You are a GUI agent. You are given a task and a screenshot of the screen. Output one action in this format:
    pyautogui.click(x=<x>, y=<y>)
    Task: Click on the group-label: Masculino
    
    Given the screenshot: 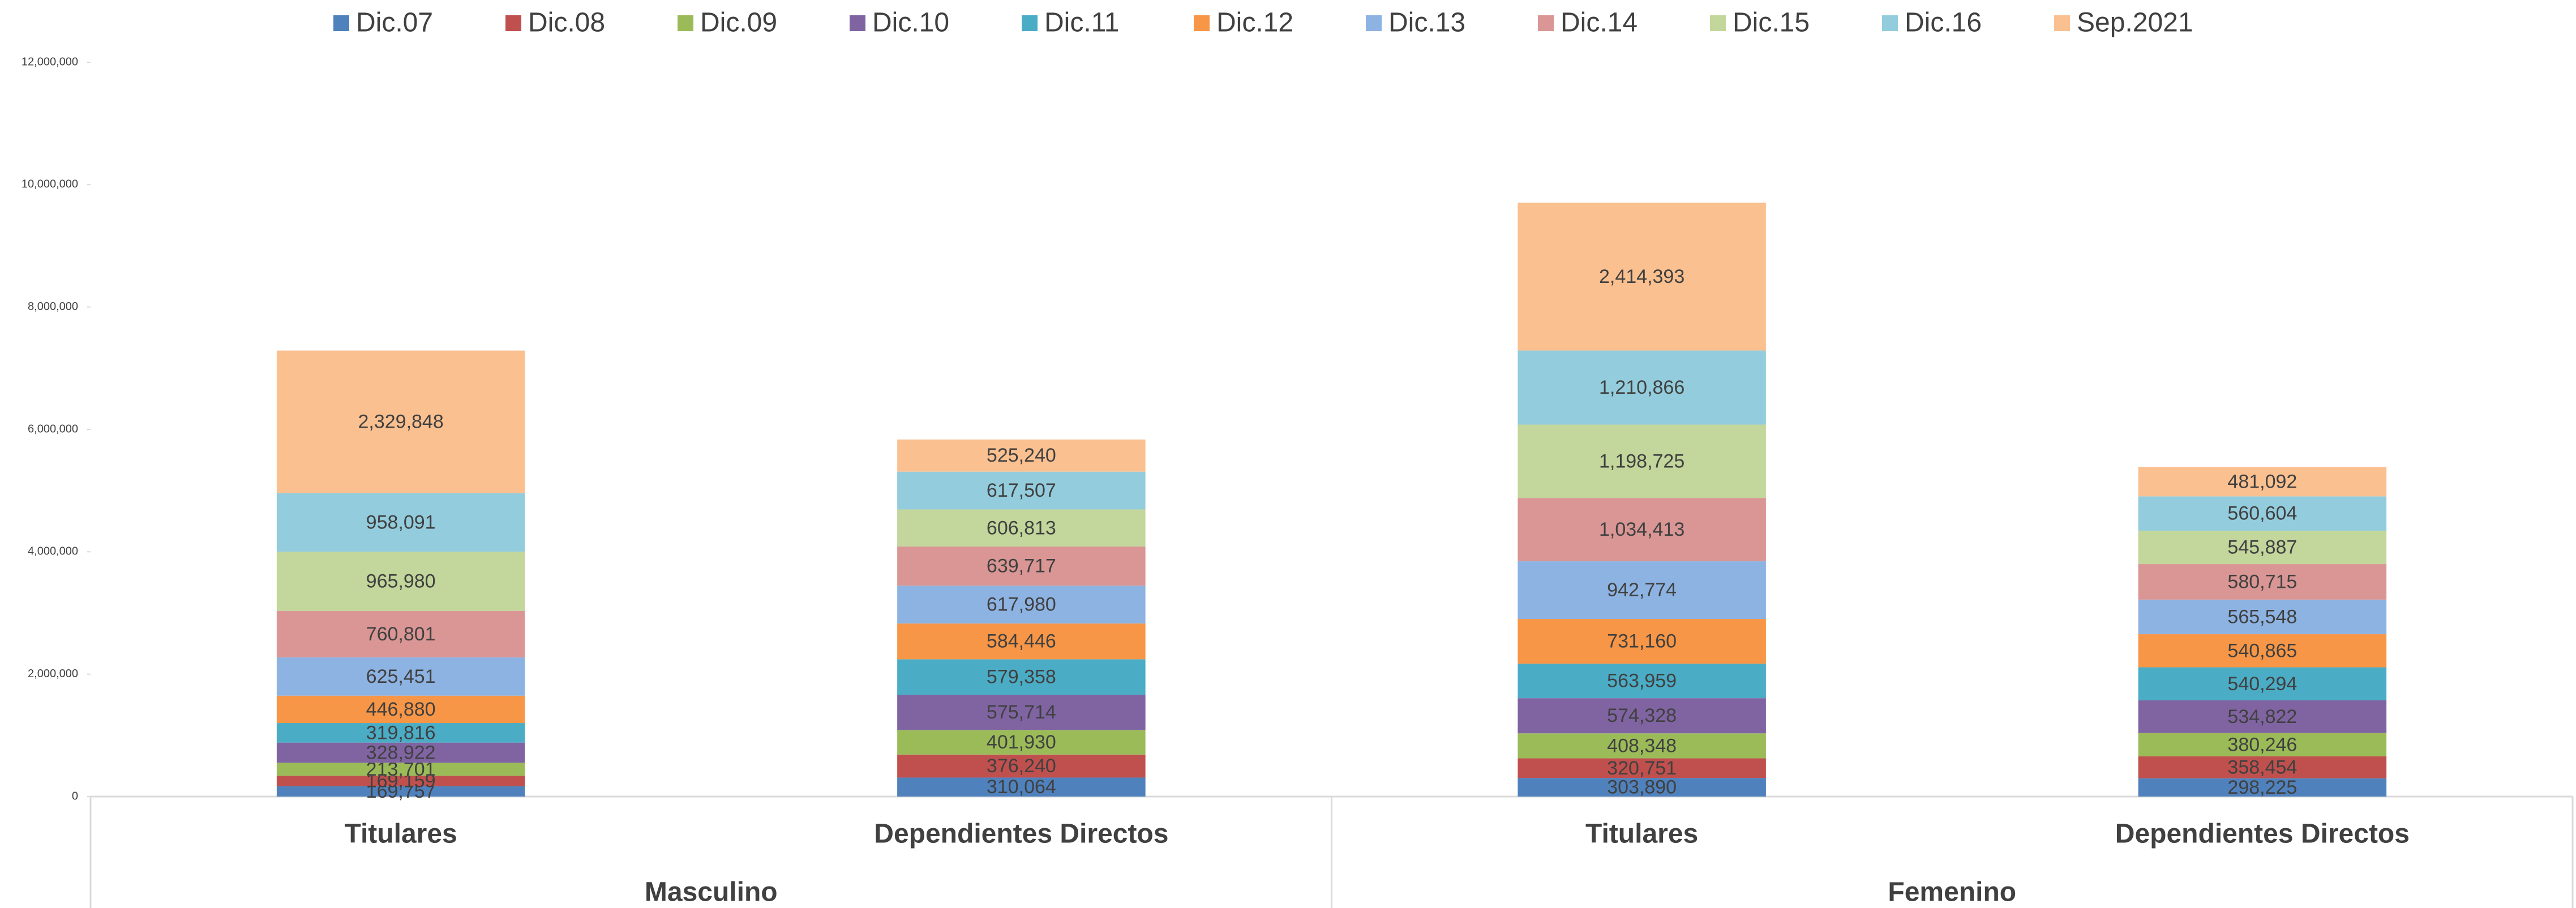 What is the action you would take?
    pyautogui.click(x=711, y=892)
    